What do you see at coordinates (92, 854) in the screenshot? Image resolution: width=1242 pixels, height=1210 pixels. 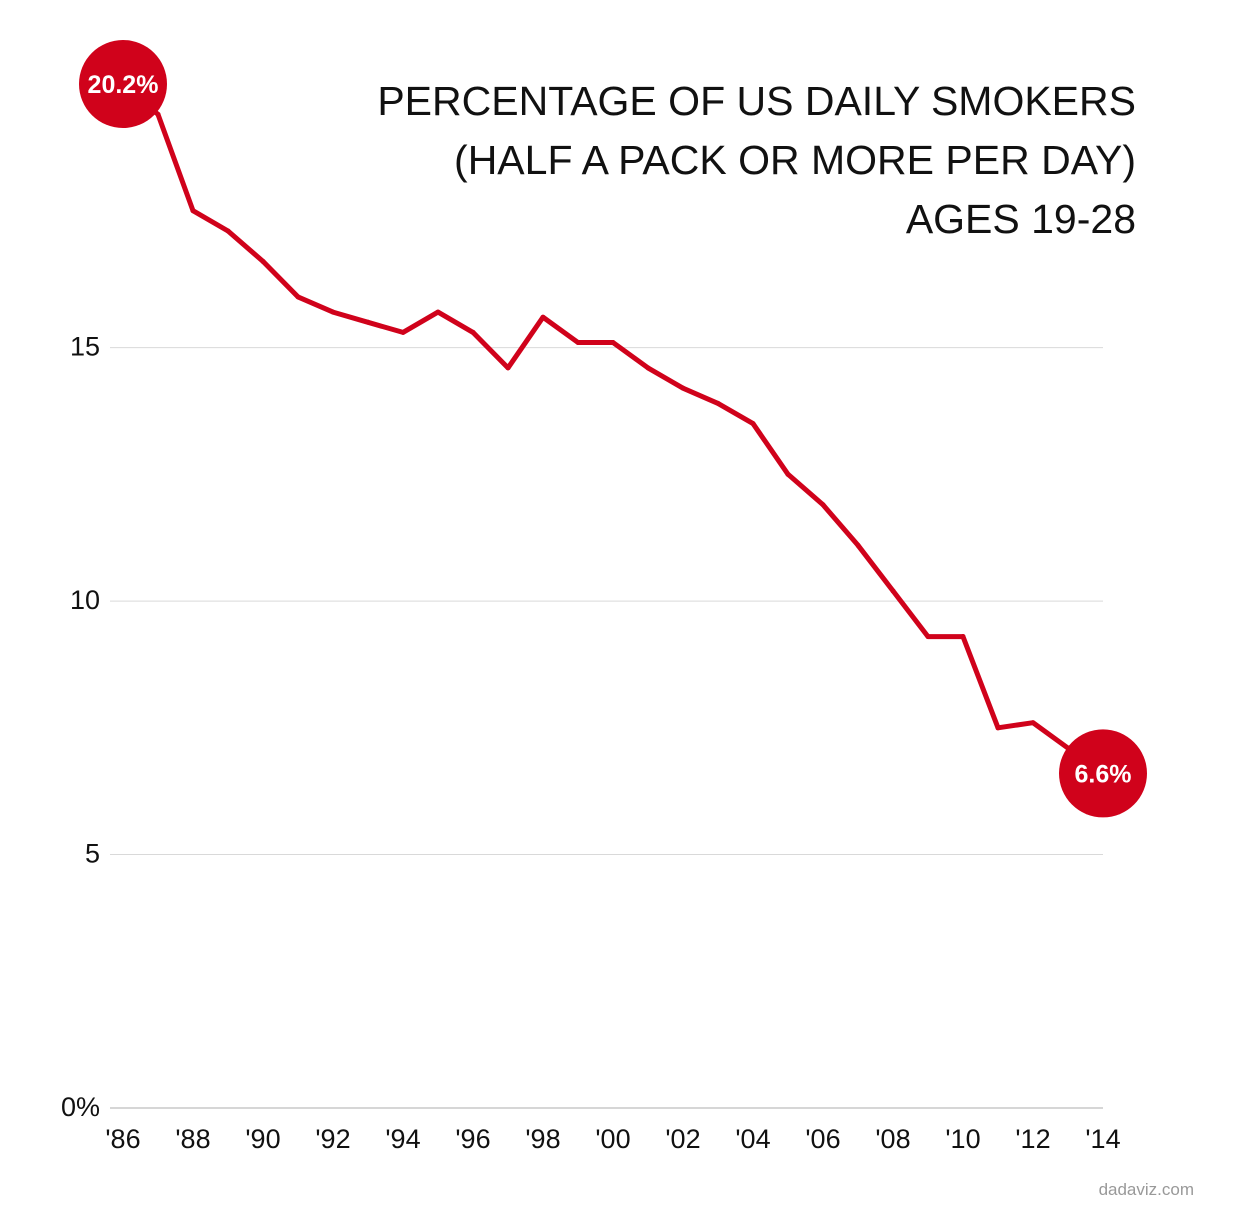 I see `y-tick-label: 5` at bounding box center [92, 854].